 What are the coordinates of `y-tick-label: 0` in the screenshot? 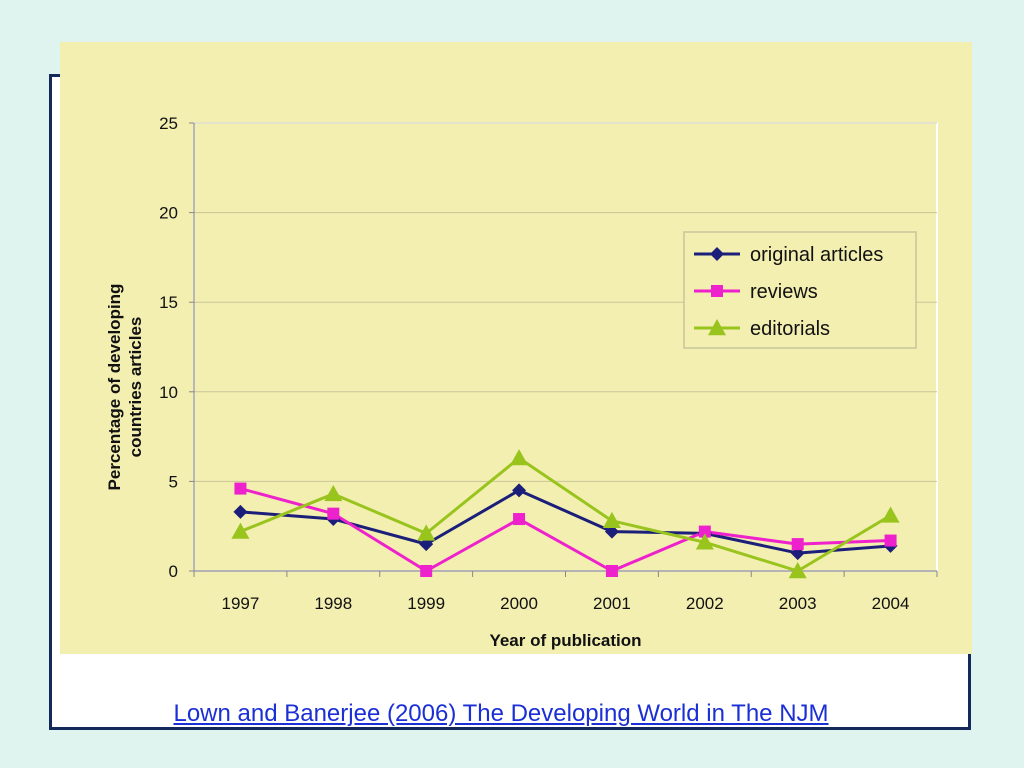 It's located at (173, 571).